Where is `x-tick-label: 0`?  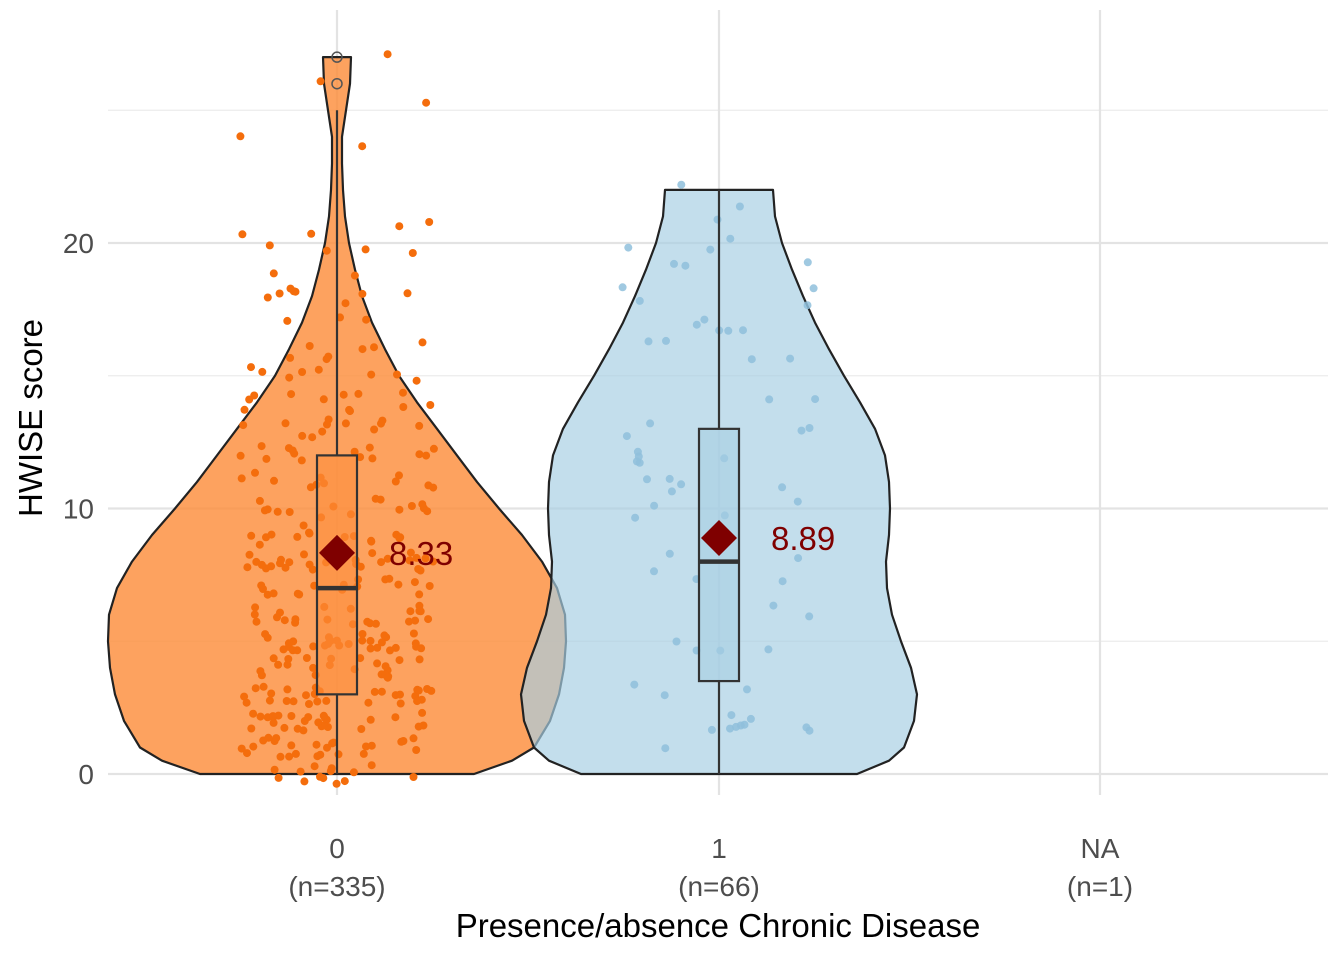
x-tick-label: 0 is located at coordinates (337, 848).